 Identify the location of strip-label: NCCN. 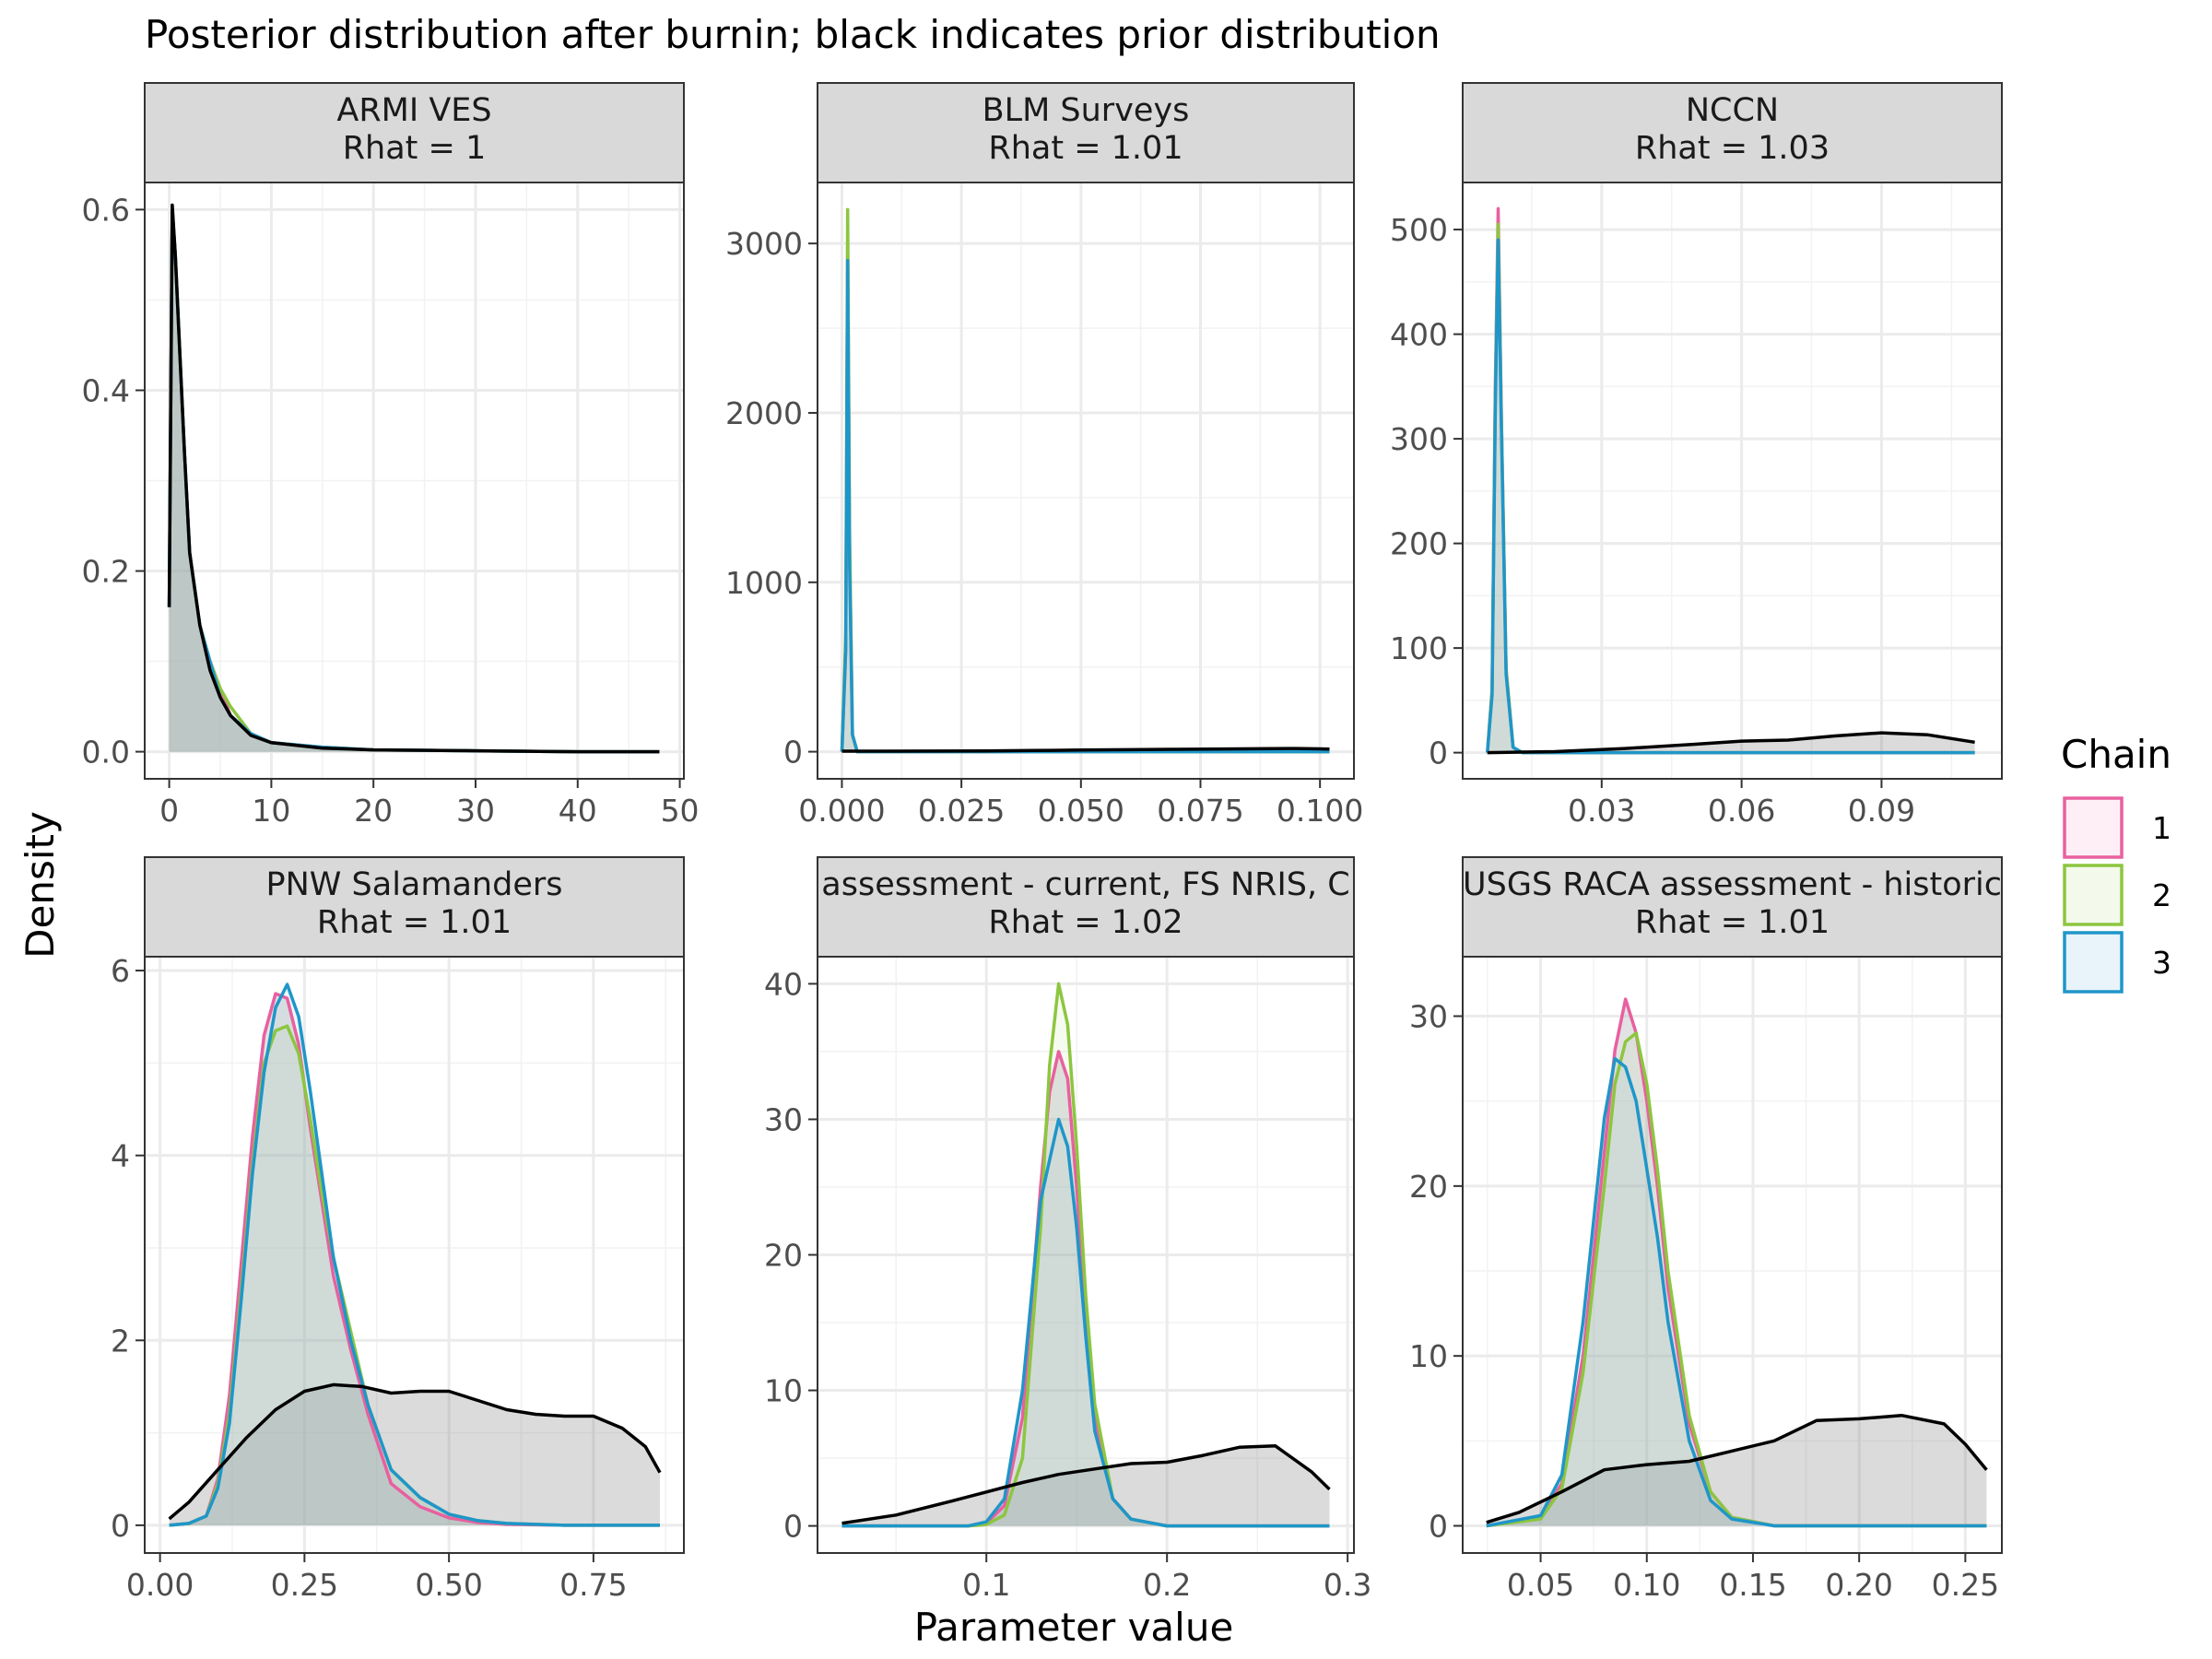
(1732, 110).